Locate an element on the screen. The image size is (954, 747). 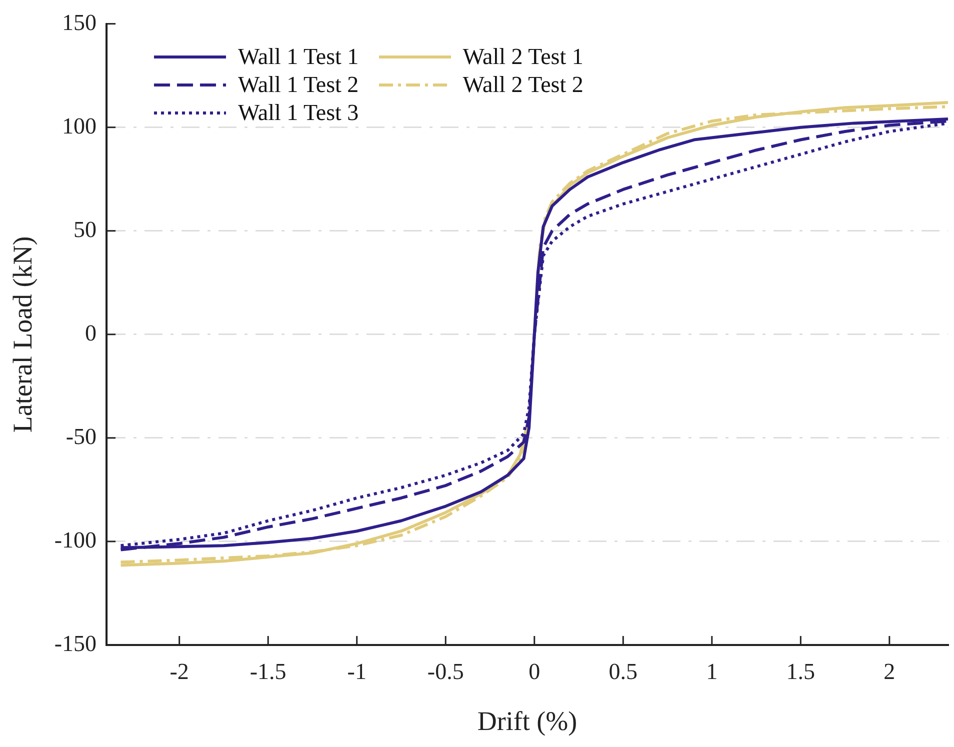
x-tick-label: 1 is located at coordinates (712, 671).